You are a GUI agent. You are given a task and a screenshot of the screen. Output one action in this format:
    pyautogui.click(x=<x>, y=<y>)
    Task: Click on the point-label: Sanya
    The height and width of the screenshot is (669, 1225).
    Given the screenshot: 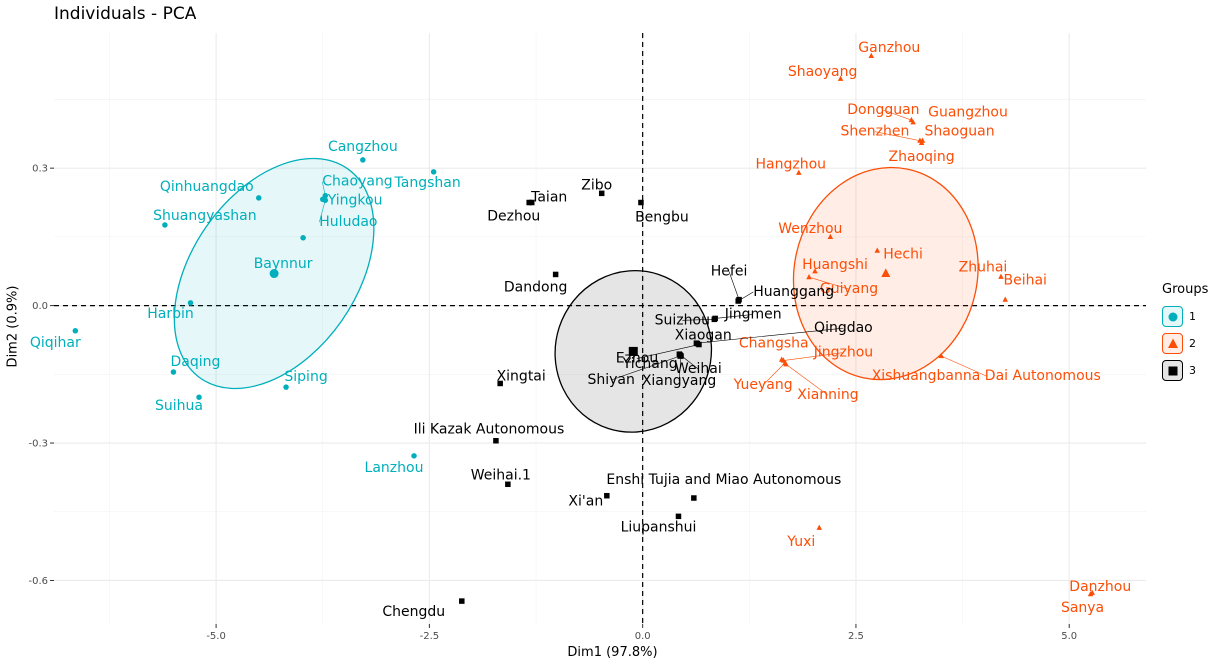 What is the action you would take?
    pyautogui.click(x=1082, y=608)
    